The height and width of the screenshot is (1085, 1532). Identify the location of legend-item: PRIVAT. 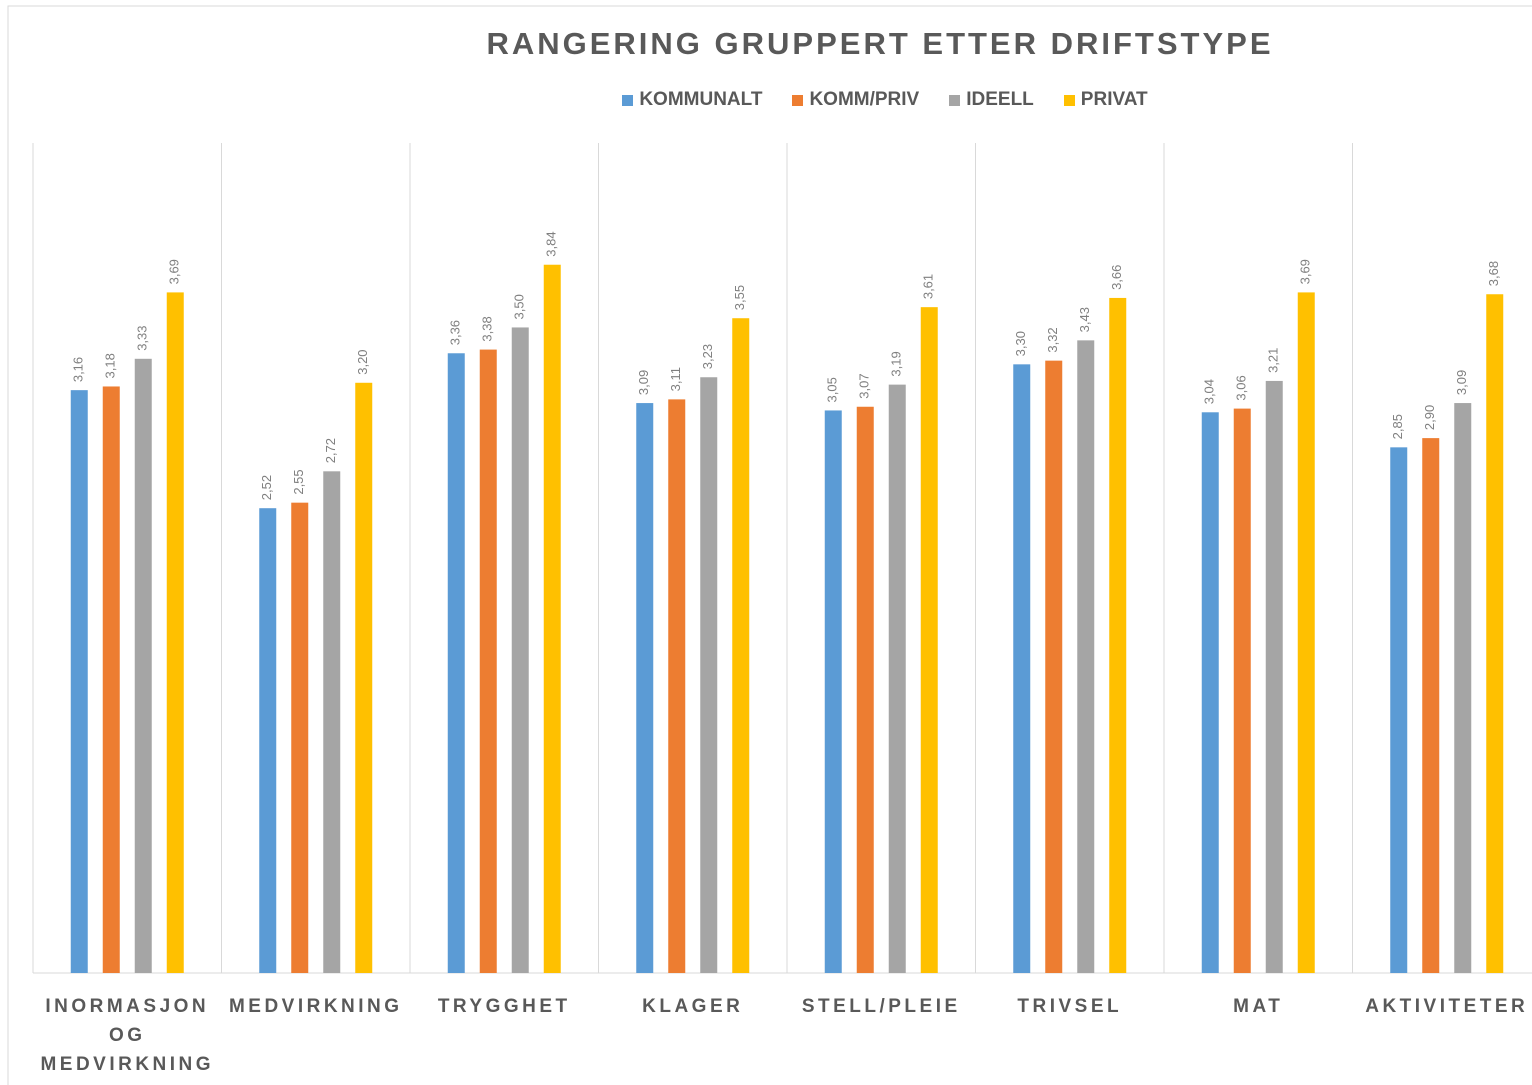
(1105, 100).